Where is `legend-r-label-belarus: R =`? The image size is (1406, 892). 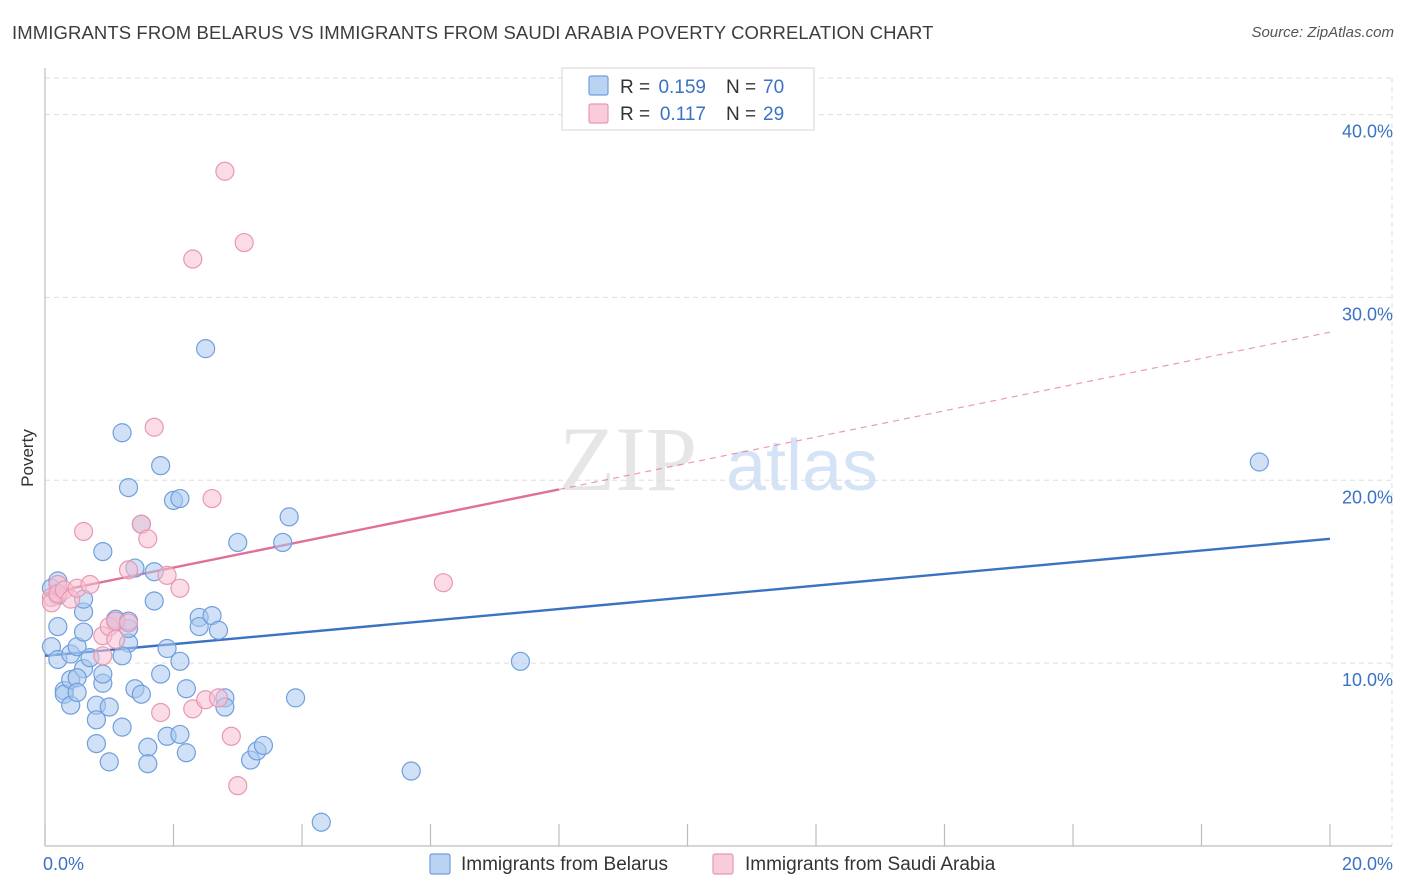
legend-r-label-belarus: R = is located at coordinates (635, 87).